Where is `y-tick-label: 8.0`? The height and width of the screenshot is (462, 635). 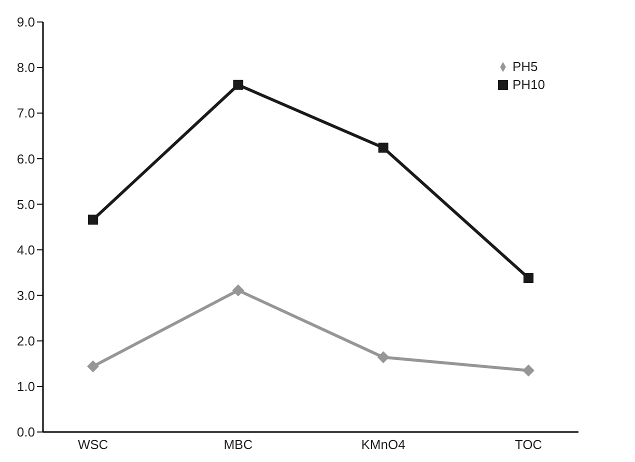
y-tick-label: 8.0 is located at coordinates (25, 68).